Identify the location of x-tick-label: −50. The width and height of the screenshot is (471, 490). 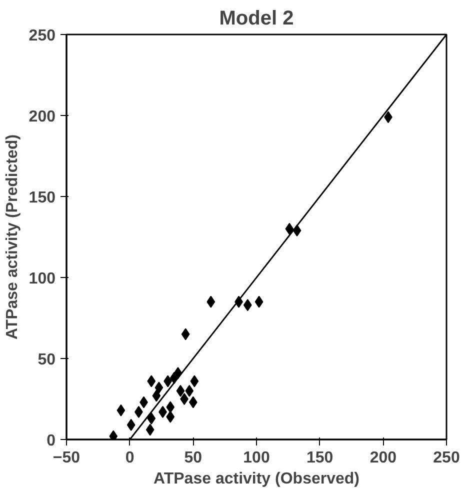
(66, 458).